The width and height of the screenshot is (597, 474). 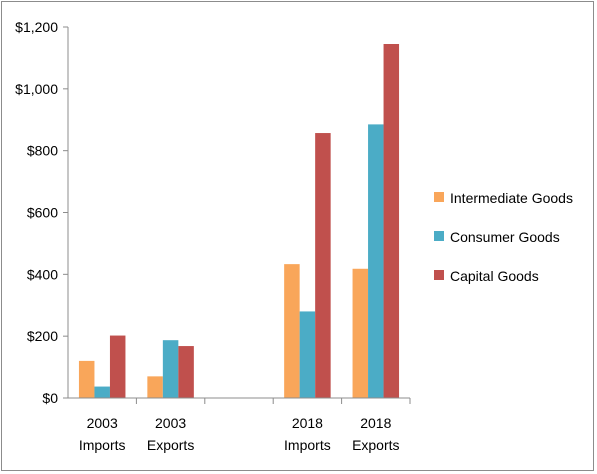 I want to click on y-axis-ticks: $0 $200 $400 $600 $800 $1,000 $1,200, so click(x=41, y=212).